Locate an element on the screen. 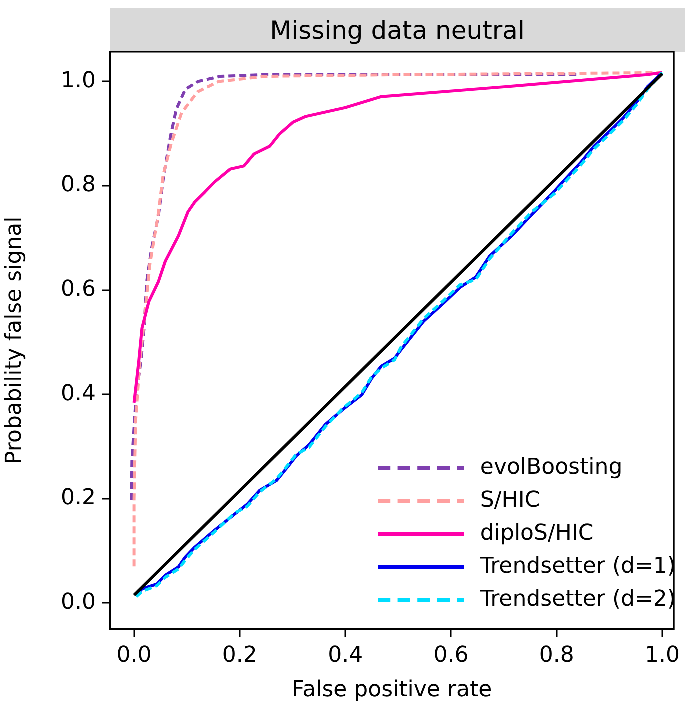 The image size is (686, 710). legend-label: Trendsetter (d=2) is located at coordinates (578, 599).